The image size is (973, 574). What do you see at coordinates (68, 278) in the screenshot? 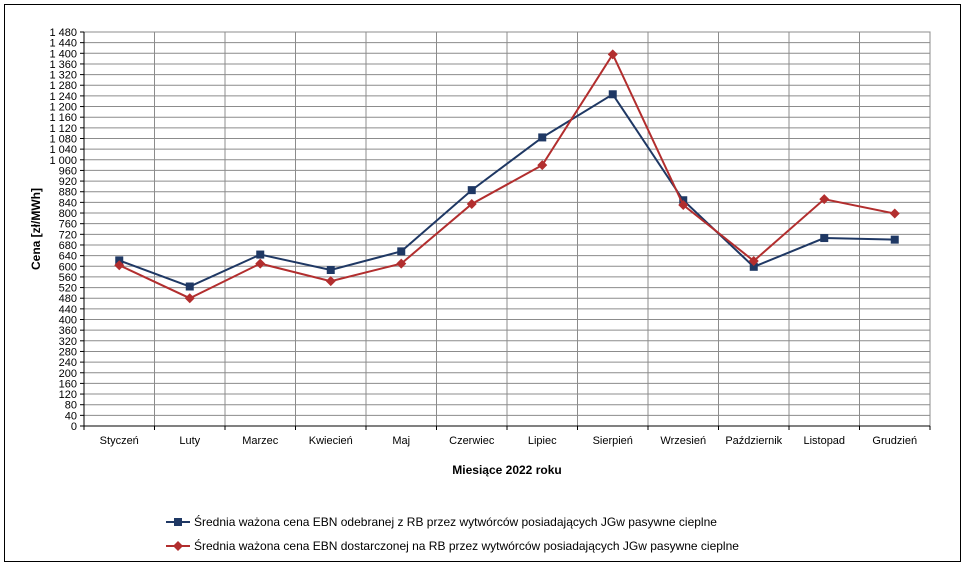
I see `y-tick-label: 560` at bounding box center [68, 278].